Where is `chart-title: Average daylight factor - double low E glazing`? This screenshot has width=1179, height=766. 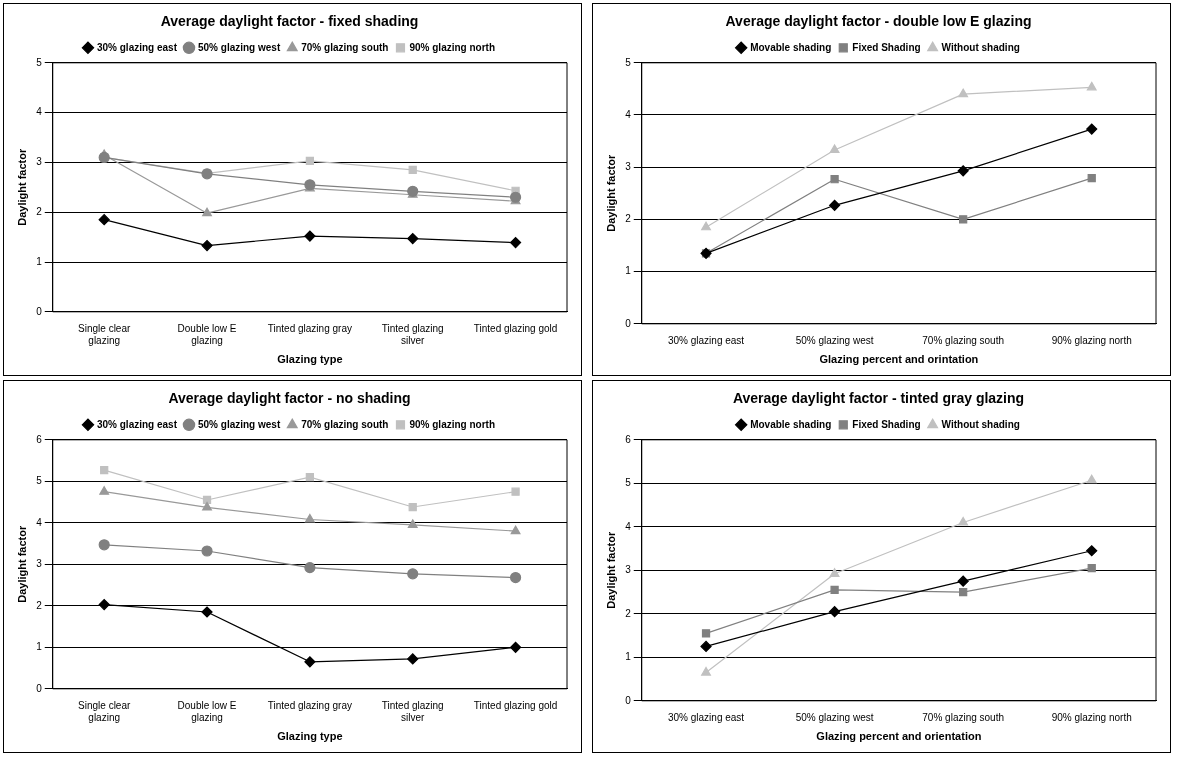
chart-title: Average daylight factor - double low E glazing is located at coordinates (878, 21).